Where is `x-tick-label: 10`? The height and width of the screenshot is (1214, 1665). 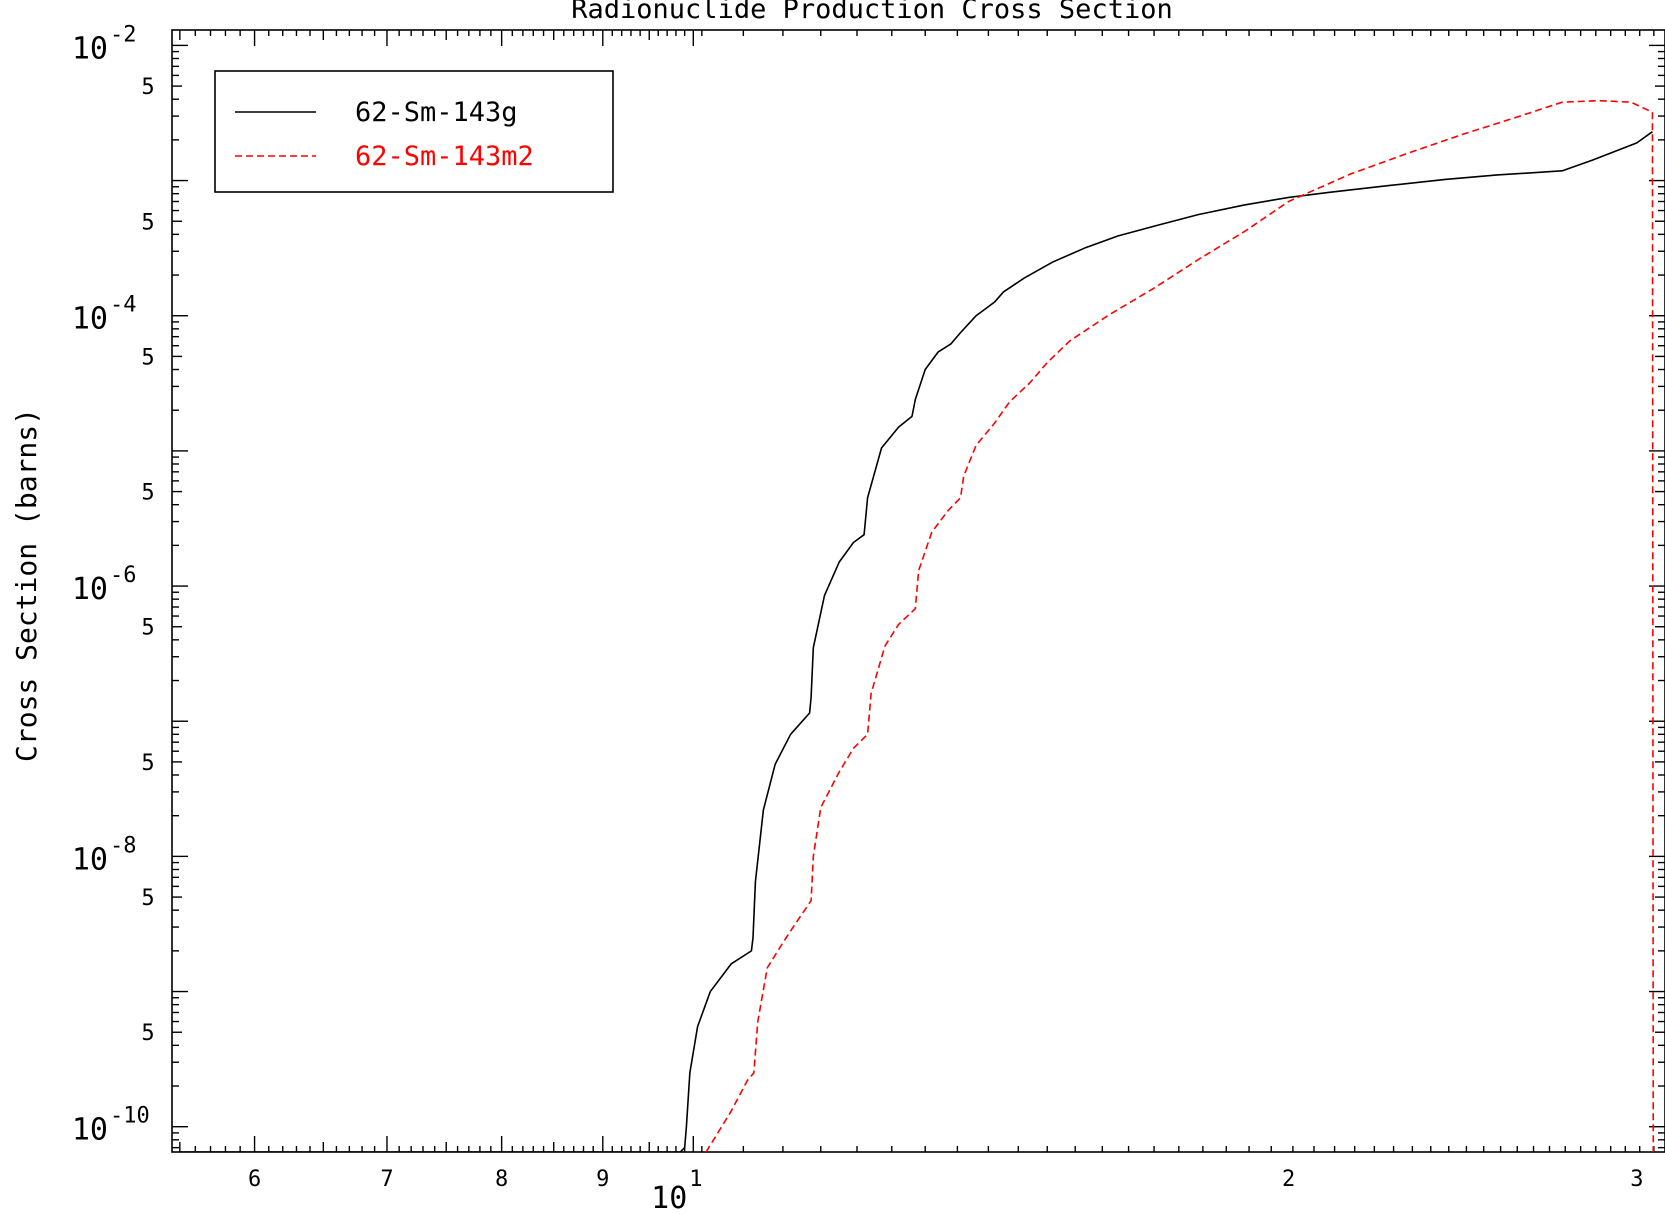
x-tick-label: 10 is located at coordinates (669, 1197).